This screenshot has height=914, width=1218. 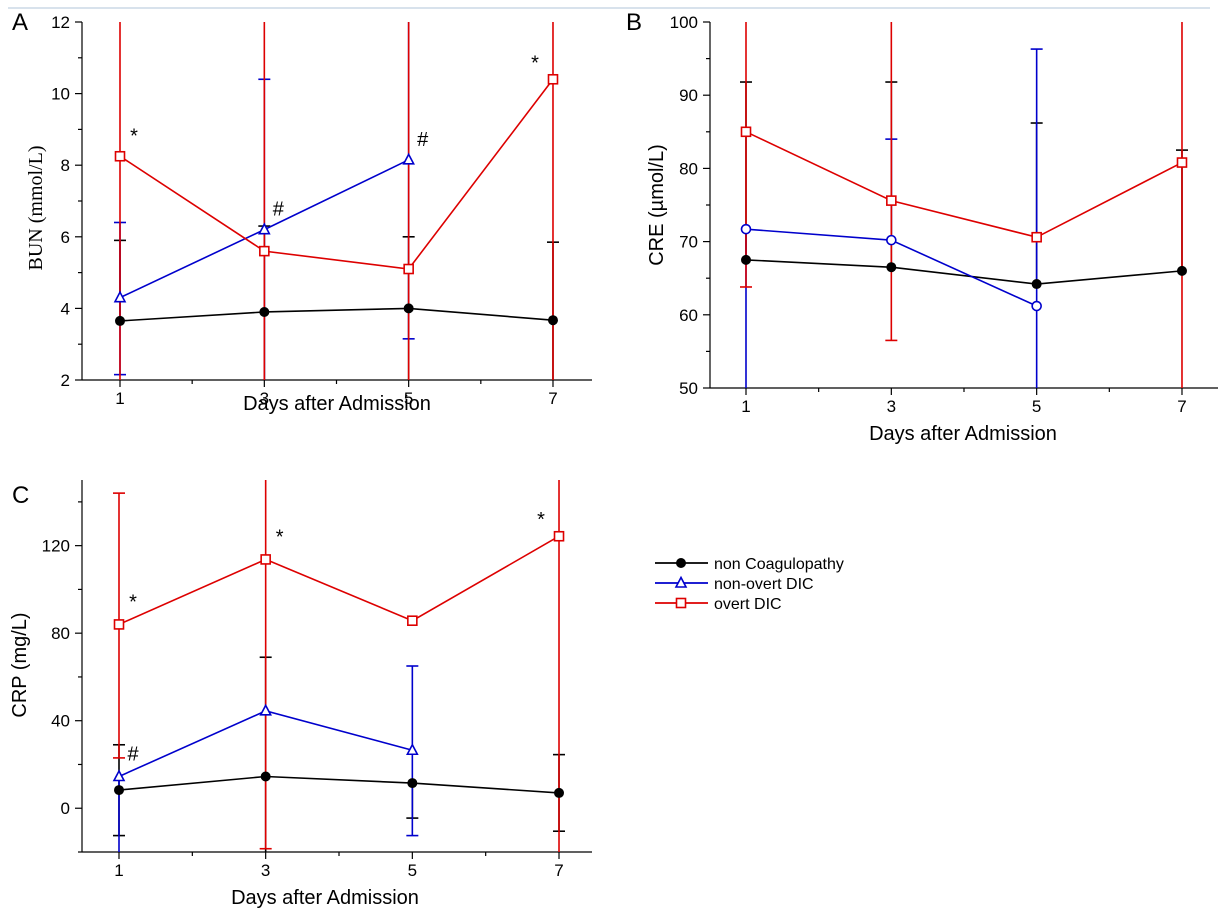 I want to click on panel-b-errorbars, so click(x=964, y=205).